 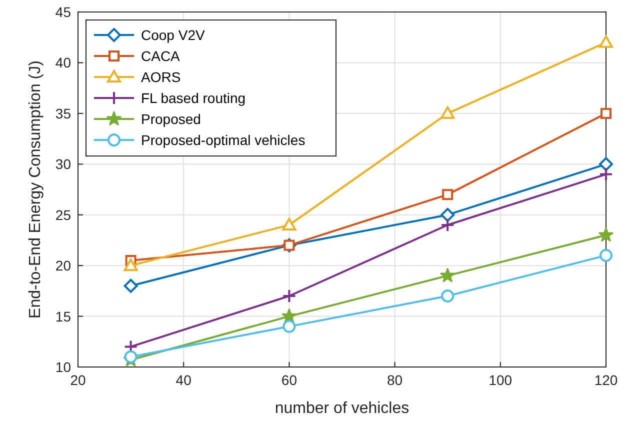 What do you see at coordinates (78, 380) in the screenshot?
I see `x-tick-label: 20` at bounding box center [78, 380].